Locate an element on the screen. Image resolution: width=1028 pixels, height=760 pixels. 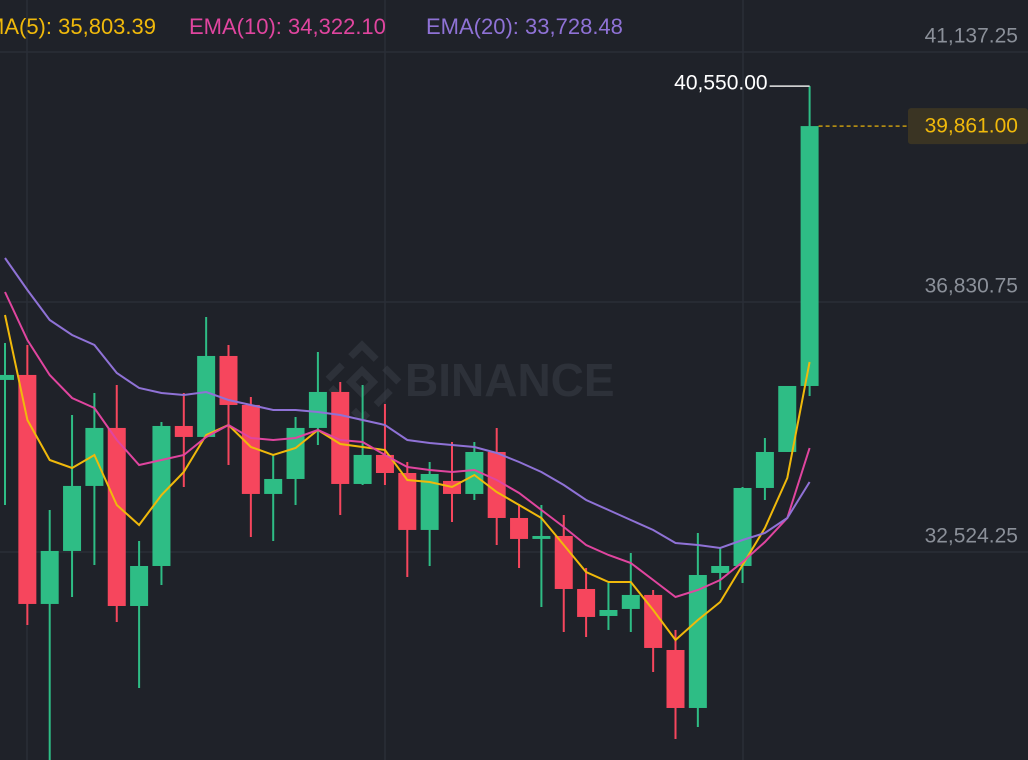
legend-name: EMA(10) is located at coordinates (232, 26).